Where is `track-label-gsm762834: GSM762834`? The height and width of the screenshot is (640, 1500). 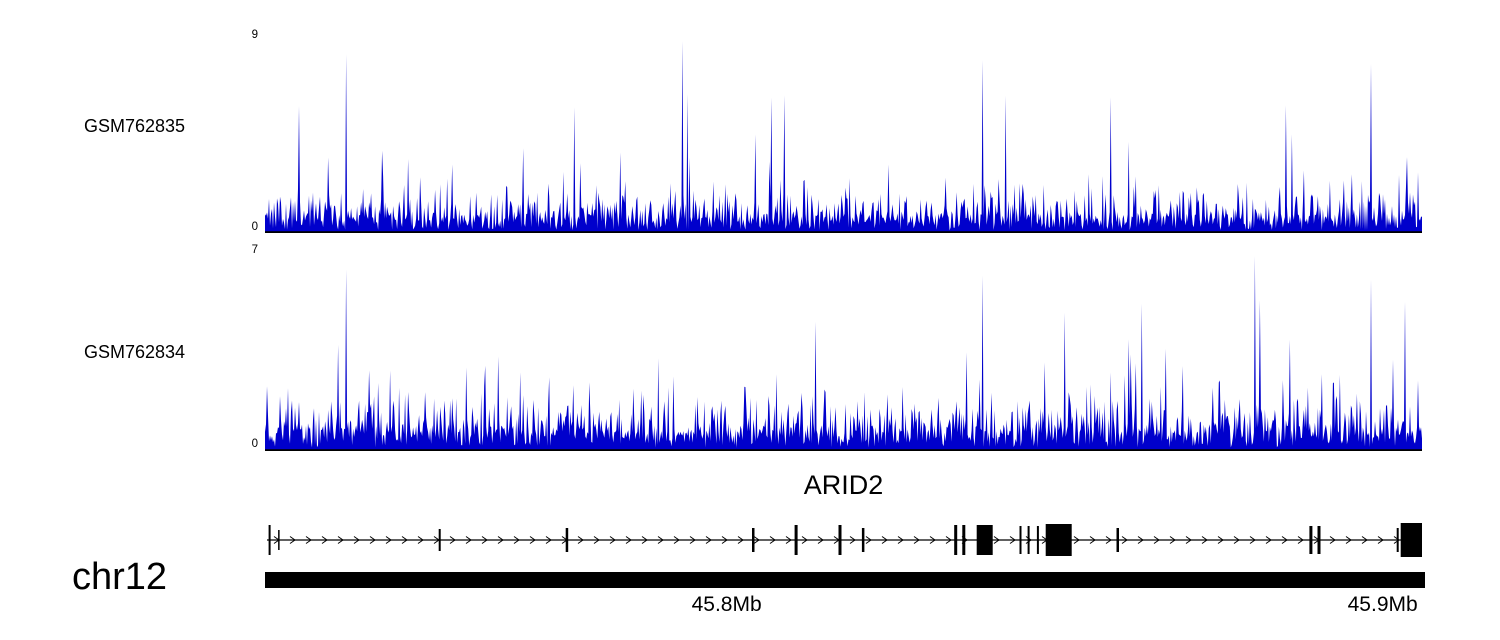
track-label-gsm762834: GSM762834 is located at coordinates (135, 352).